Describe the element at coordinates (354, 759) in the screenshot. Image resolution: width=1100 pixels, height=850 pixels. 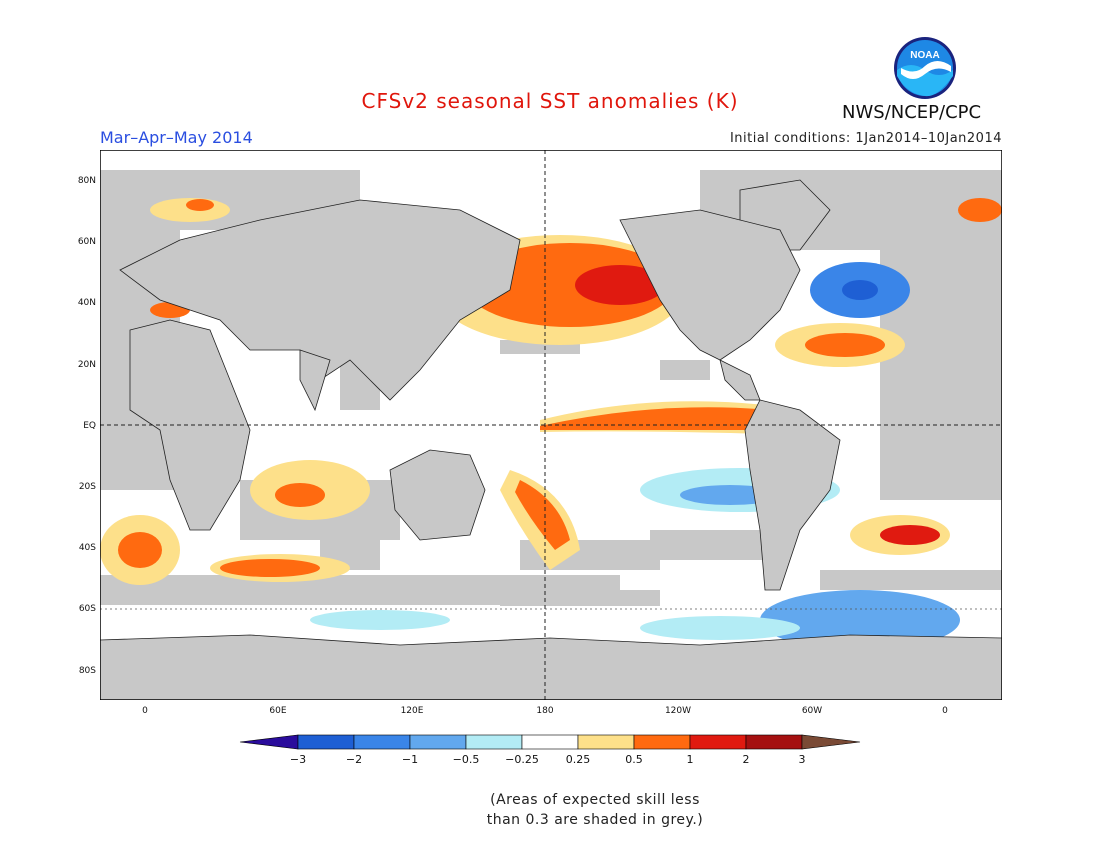
I see `colorbar-tick-label: −2` at that location.